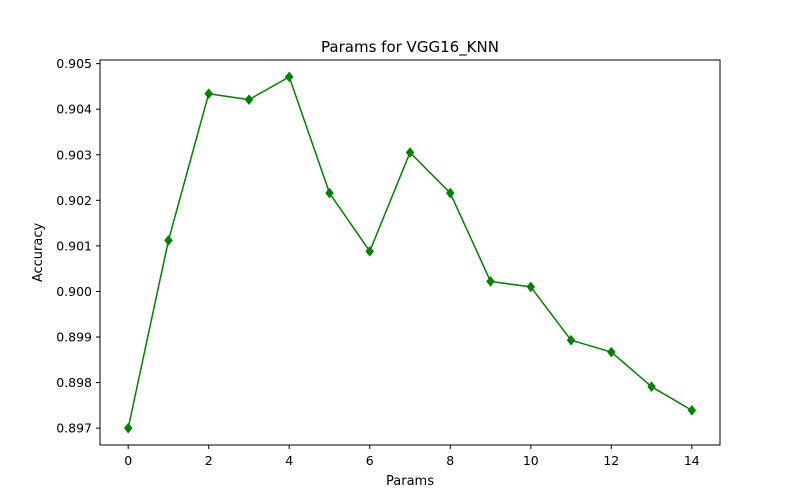  Describe the element at coordinates (370, 460) in the screenshot. I see `x-tick-label: 6` at that location.